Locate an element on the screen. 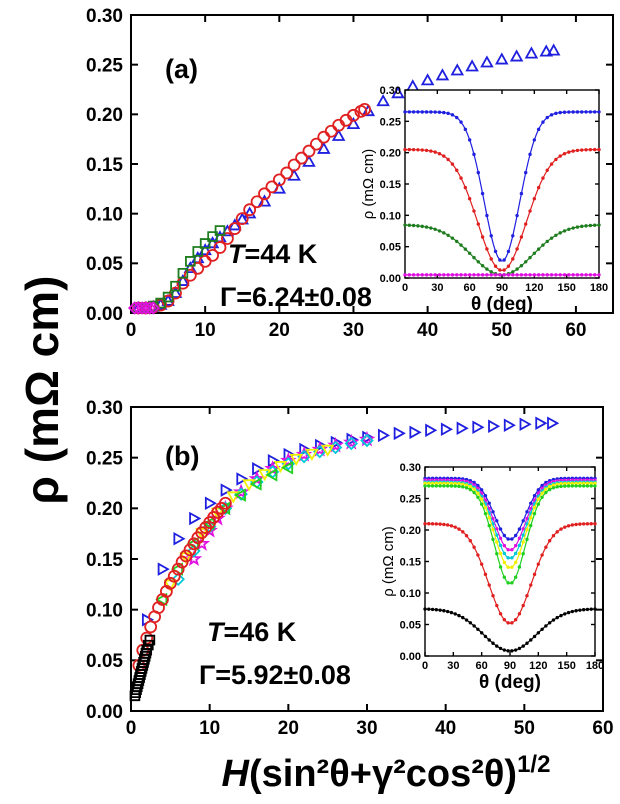 Image resolution: width=620 pixels, height=804 pixels. panel-b-axis-x-tick-label: 0 is located at coordinates (131, 728).